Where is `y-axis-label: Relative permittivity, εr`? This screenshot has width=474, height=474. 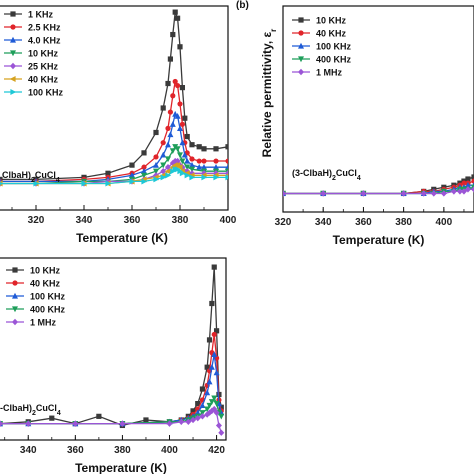
y-axis-label: Relative permittivity, εr is located at coordinates (269, 93).